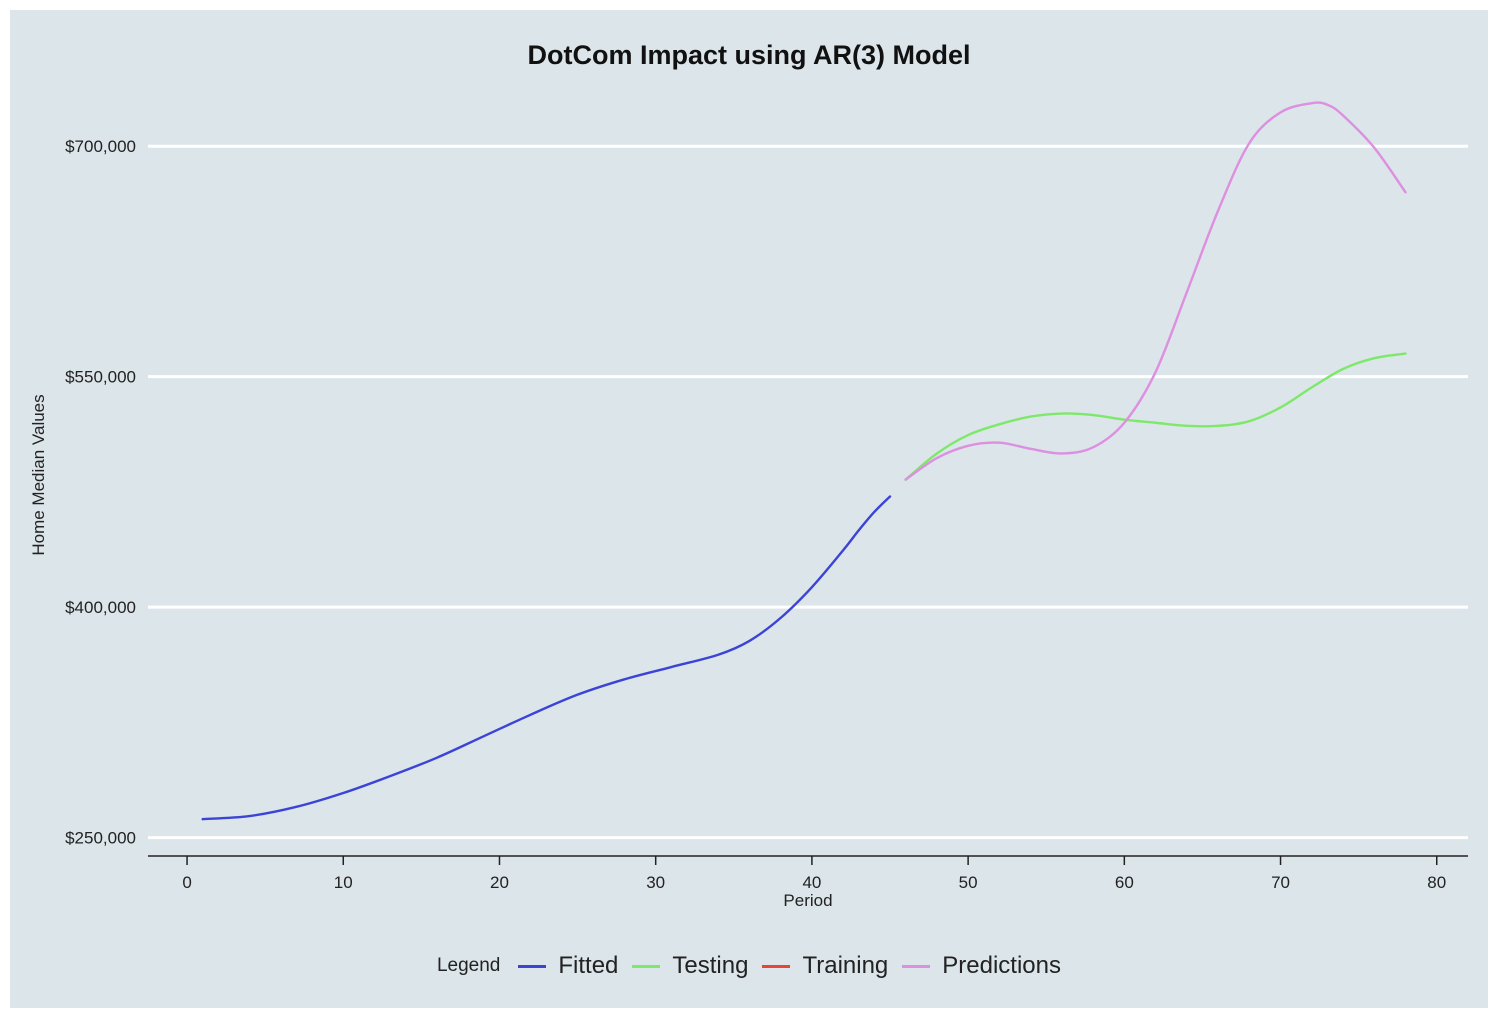 The image size is (1496, 1018). Describe the element at coordinates (468, 965) in the screenshot. I see `legend-title: Legend` at that location.